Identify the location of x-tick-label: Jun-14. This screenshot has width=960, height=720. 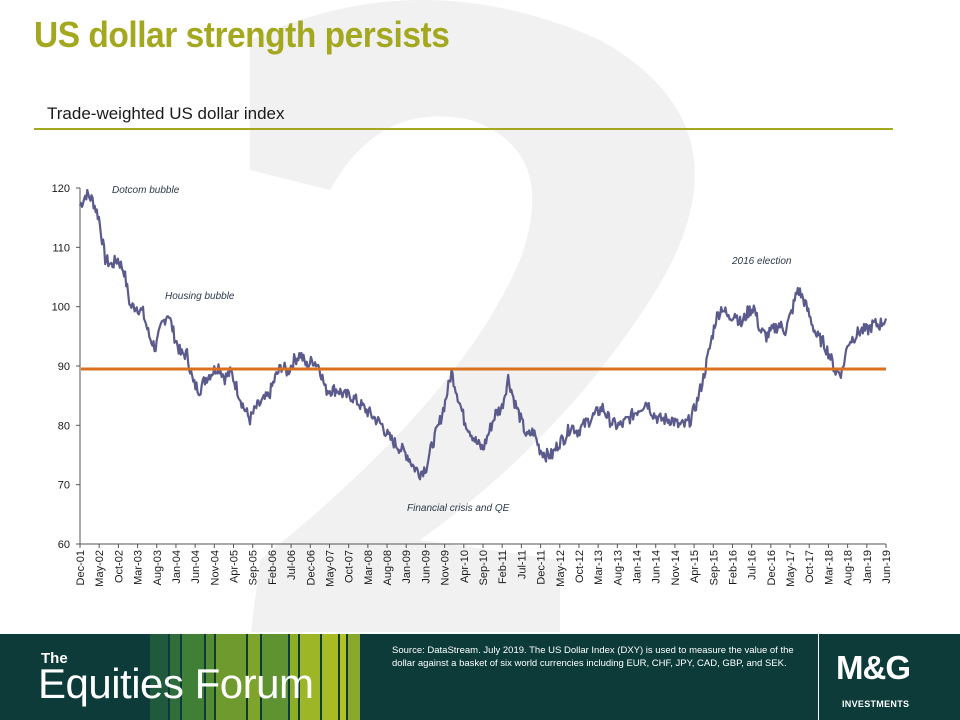
(657, 567).